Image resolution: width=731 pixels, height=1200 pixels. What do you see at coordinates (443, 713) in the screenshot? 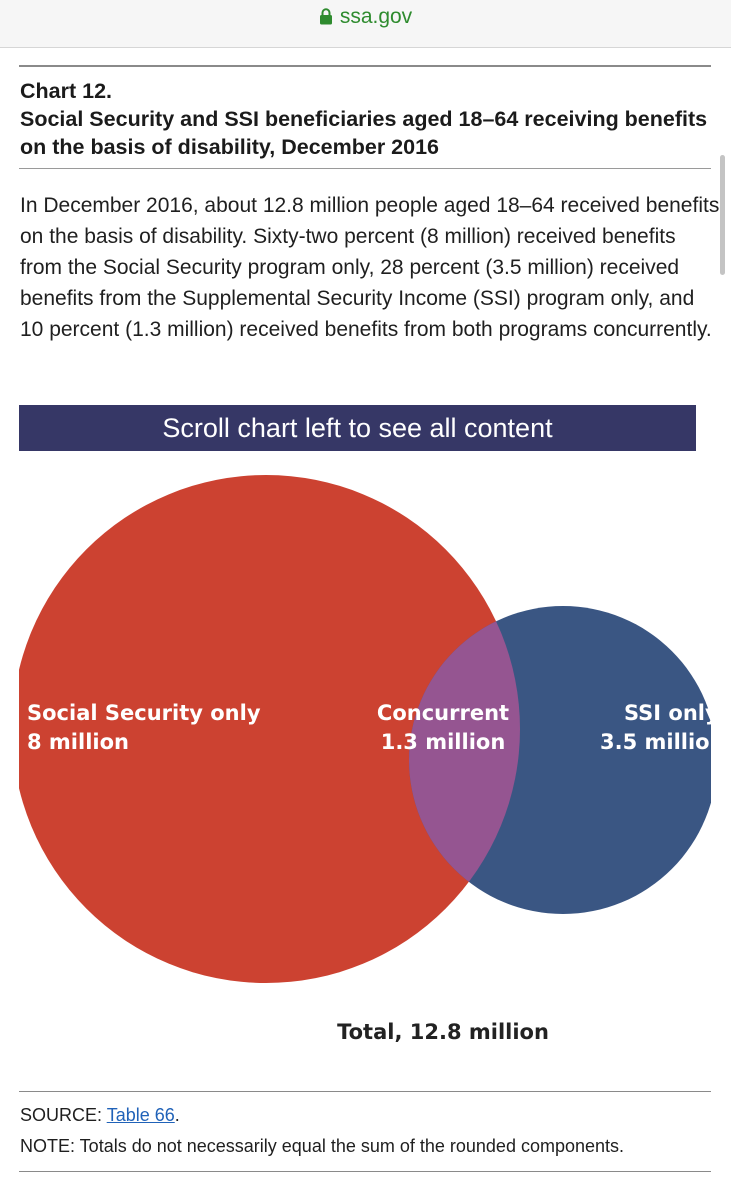
I see `concurrent-label: Concurrent` at bounding box center [443, 713].